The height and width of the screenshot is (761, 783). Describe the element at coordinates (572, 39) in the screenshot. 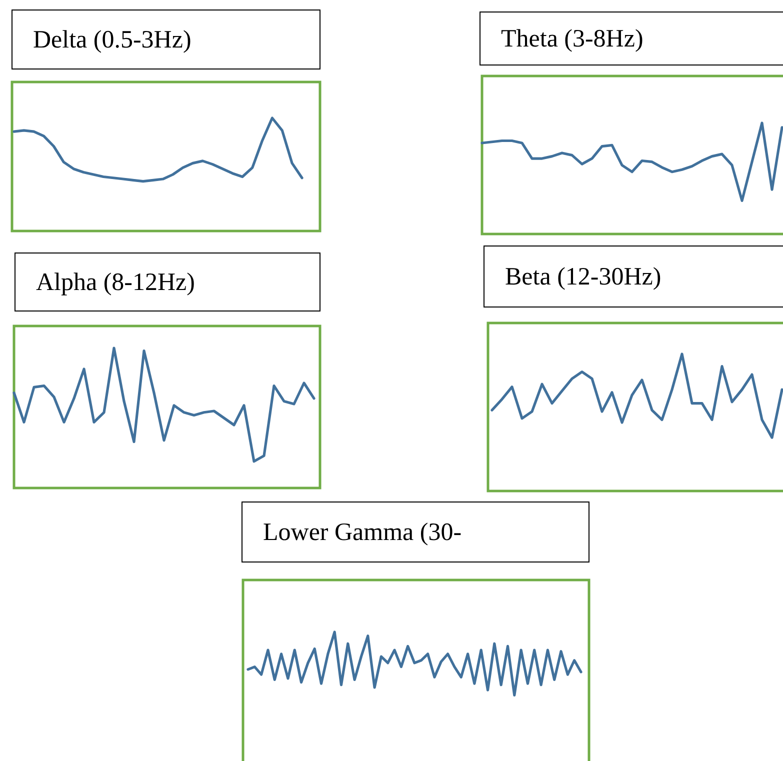

I see `chart-title: Theta (3-8Hz)` at that location.